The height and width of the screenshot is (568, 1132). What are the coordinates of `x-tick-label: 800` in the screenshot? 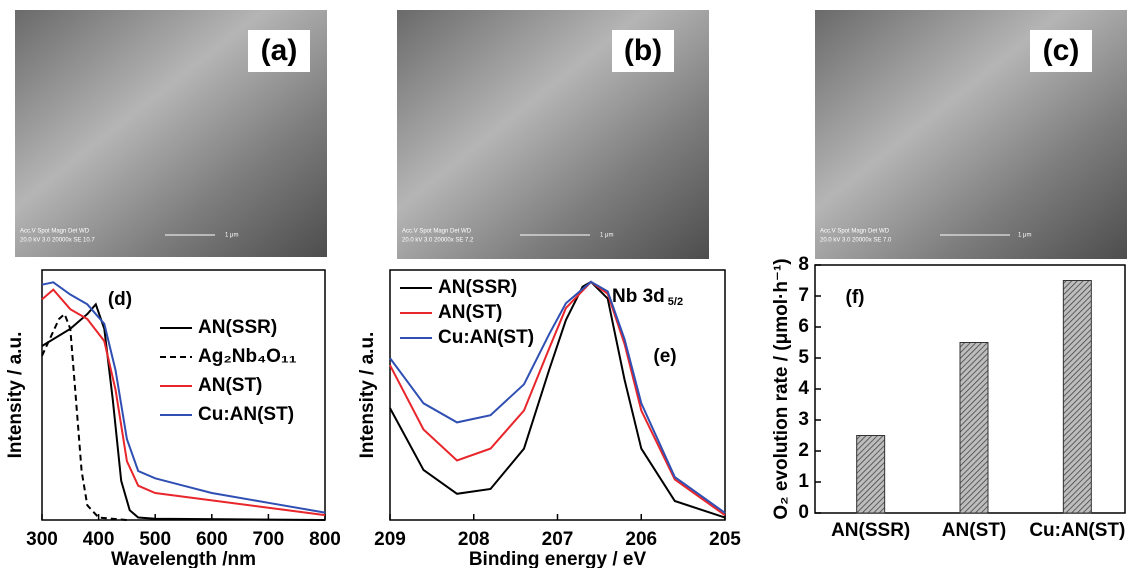 It's located at (325, 539).